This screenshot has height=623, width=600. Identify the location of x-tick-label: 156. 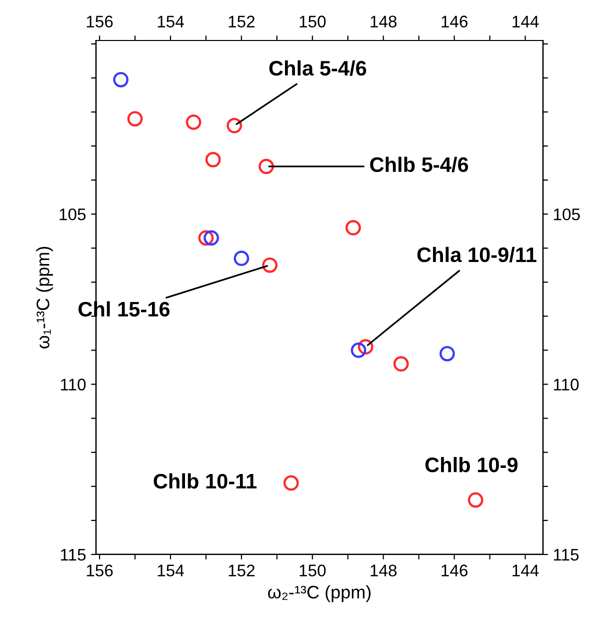
(99, 570).